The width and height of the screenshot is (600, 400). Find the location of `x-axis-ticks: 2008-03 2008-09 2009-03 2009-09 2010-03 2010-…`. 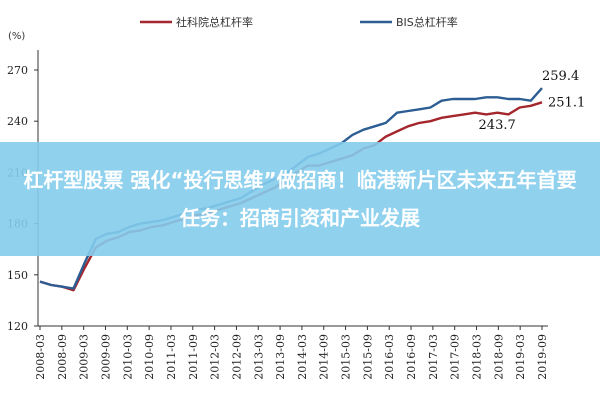

x-axis-ticks: 2008-03 2008-09 2009-03 2009-09 2010-03 2010-… is located at coordinates (291, 353).